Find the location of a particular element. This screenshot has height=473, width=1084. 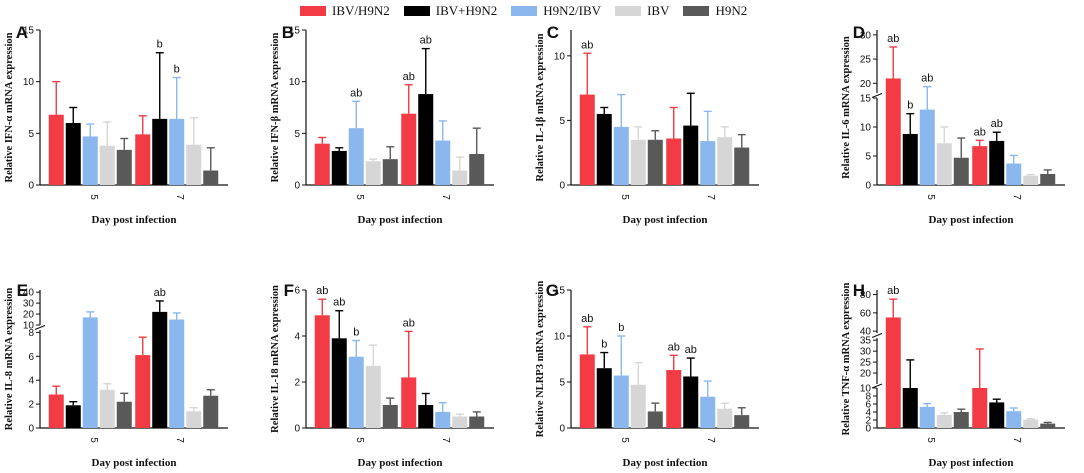

panel-letter: F is located at coordinates (289, 290).